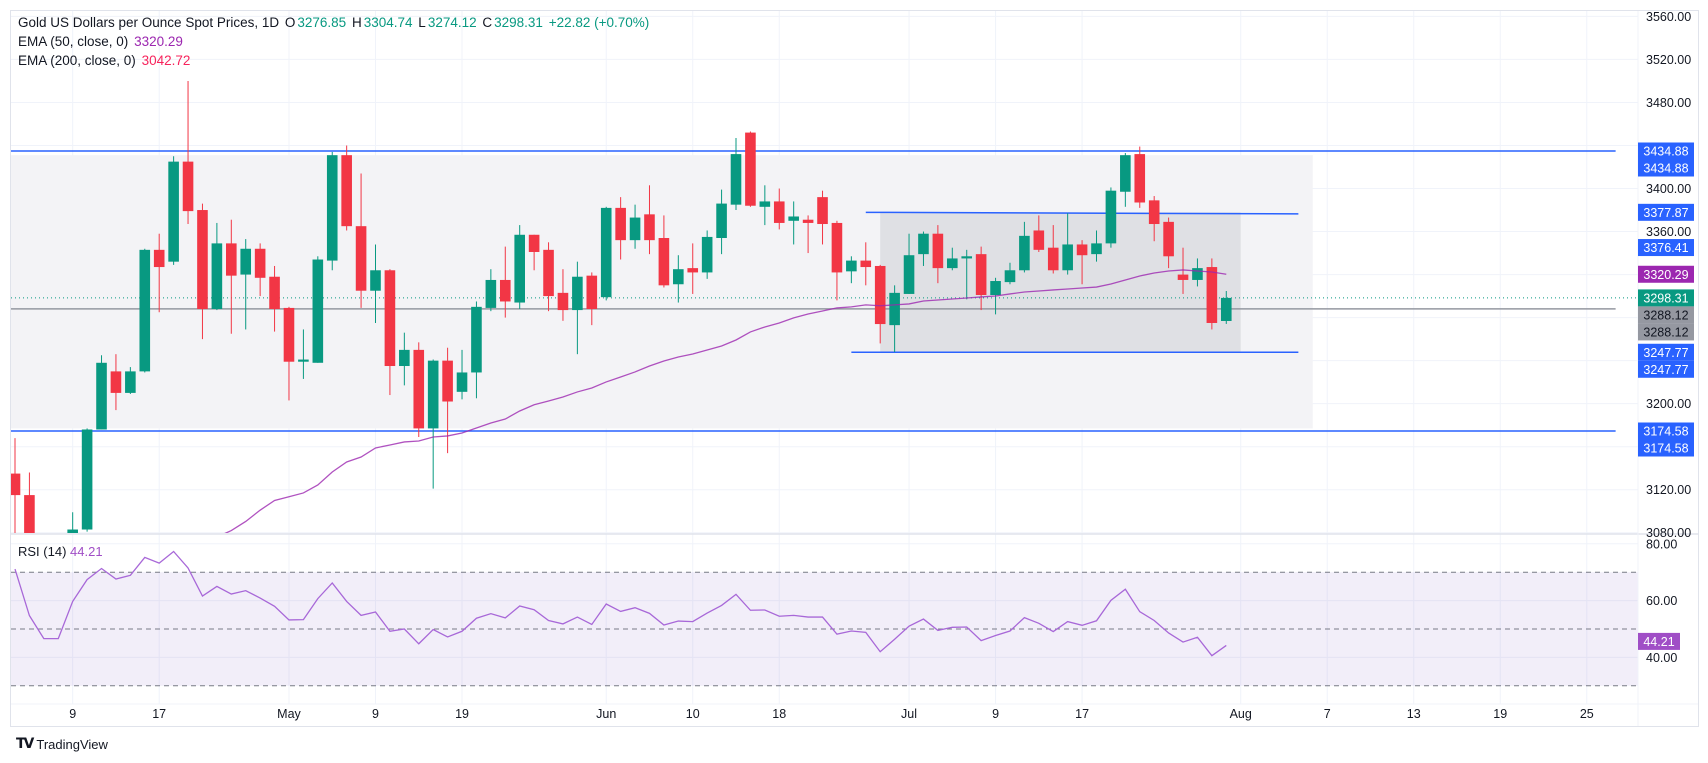 The height and width of the screenshot is (763, 1708). What do you see at coordinates (1668, 103) in the screenshot?
I see `price-tick-label: 3480.00` at bounding box center [1668, 103].